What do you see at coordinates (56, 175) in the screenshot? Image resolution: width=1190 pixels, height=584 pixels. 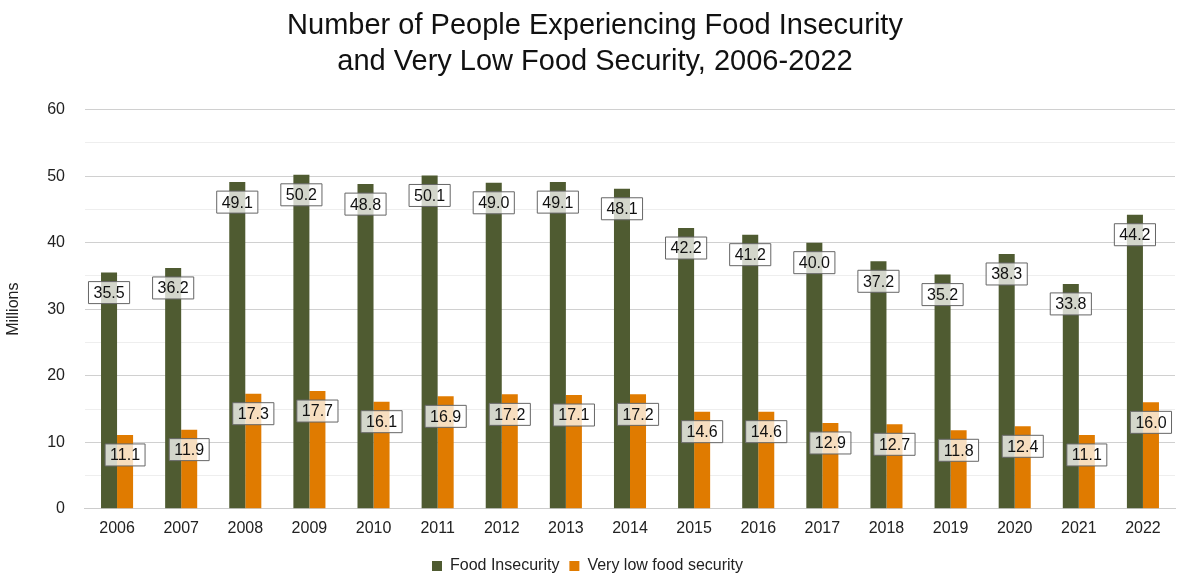 I see `y-tick-label: 50` at bounding box center [56, 175].